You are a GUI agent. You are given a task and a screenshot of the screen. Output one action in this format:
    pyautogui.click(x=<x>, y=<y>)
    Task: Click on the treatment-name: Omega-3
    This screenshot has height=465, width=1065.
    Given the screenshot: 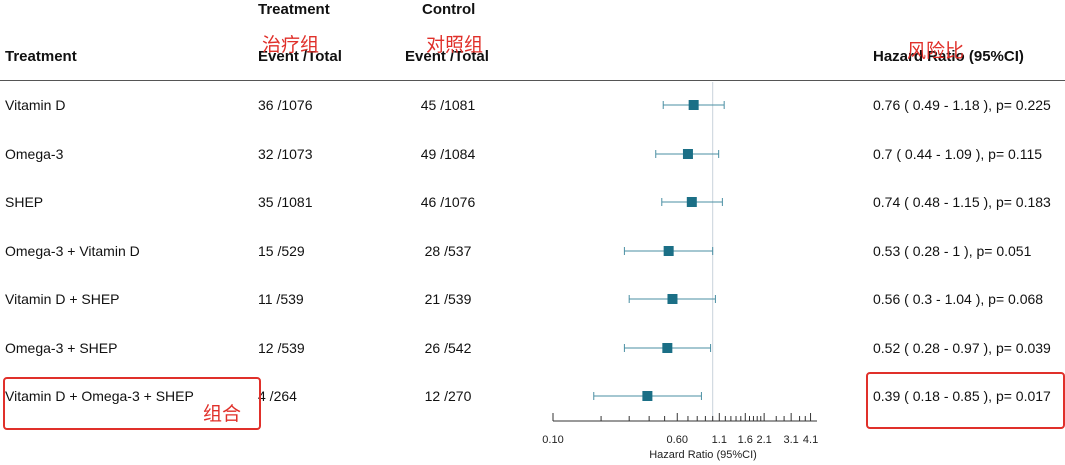 What is the action you would take?
    pyautogui.click(x=34, y=154)
    